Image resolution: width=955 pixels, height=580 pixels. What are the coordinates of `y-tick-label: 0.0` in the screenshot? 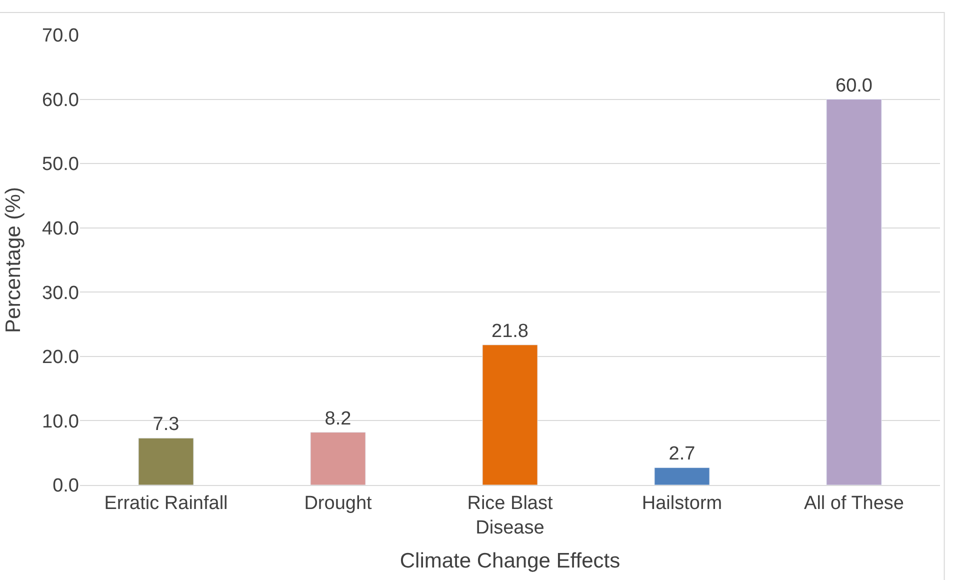 It's located at (65, 486).